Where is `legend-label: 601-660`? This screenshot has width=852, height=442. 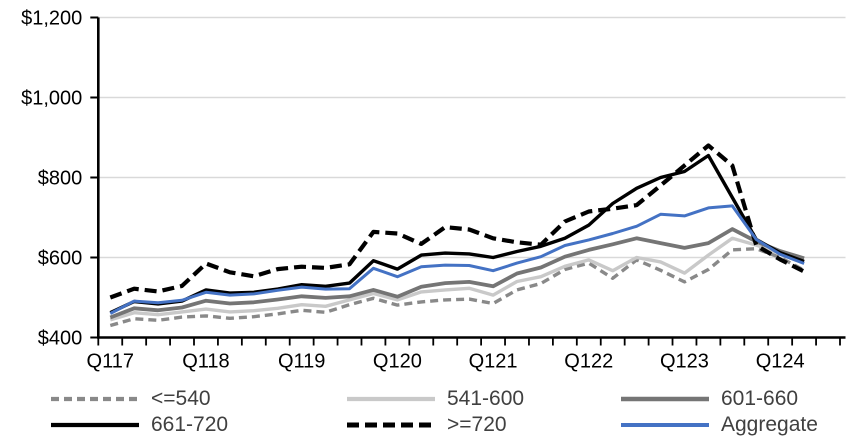
legend-label: 601-660 is located at coordinates (760, 398).